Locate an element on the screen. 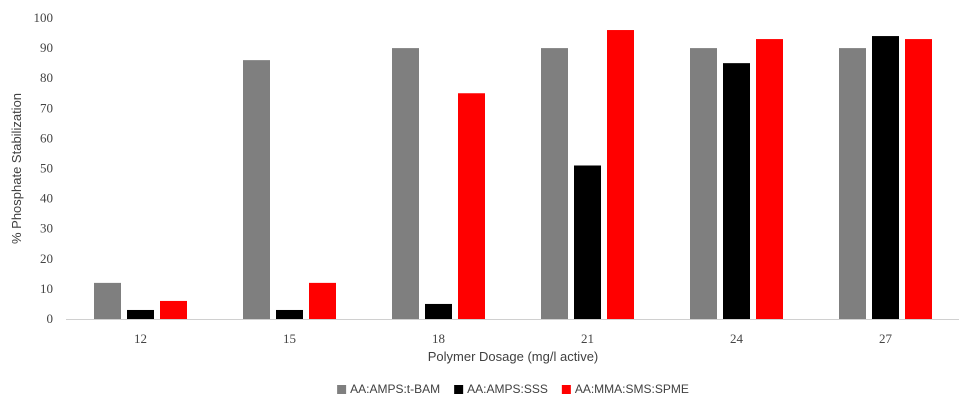 The height and width of the screenshot is (402, 959). bar-AA:MMA:SMS:SPME-24 is located at coordinates (769, 179).